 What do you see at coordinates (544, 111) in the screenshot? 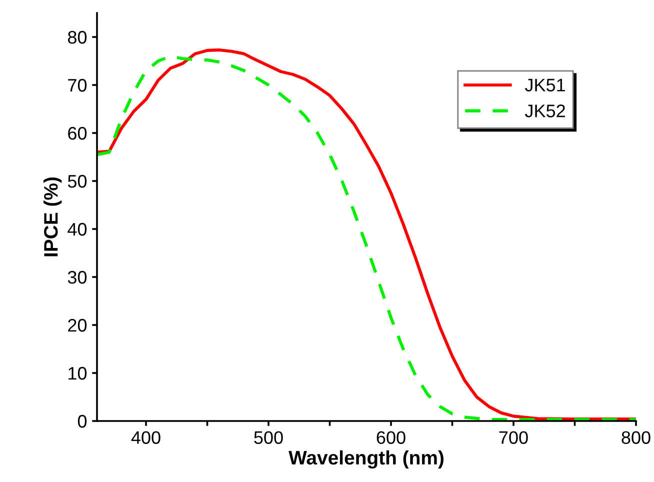
I see `legend-label: JK52` at bounding box center [544, 111].